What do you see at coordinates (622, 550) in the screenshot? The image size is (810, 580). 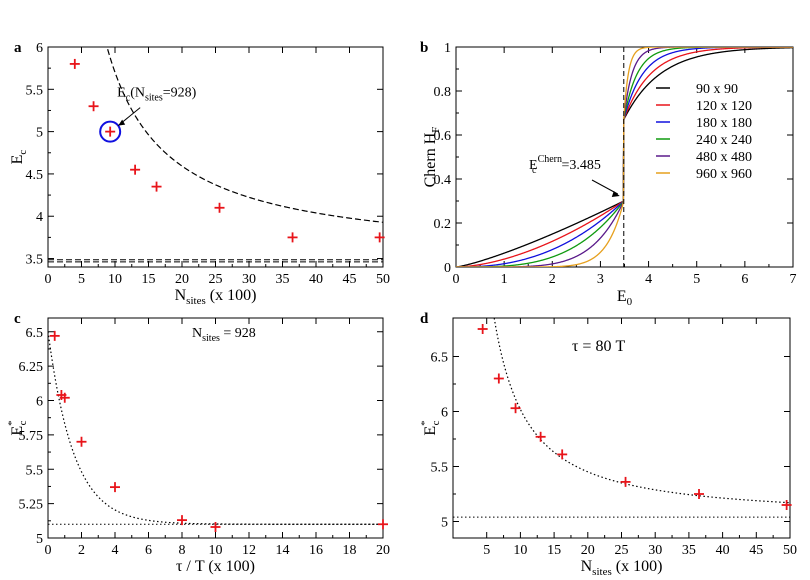 I see `x-tick-label-d: 25` at bounding box center [622, 550].